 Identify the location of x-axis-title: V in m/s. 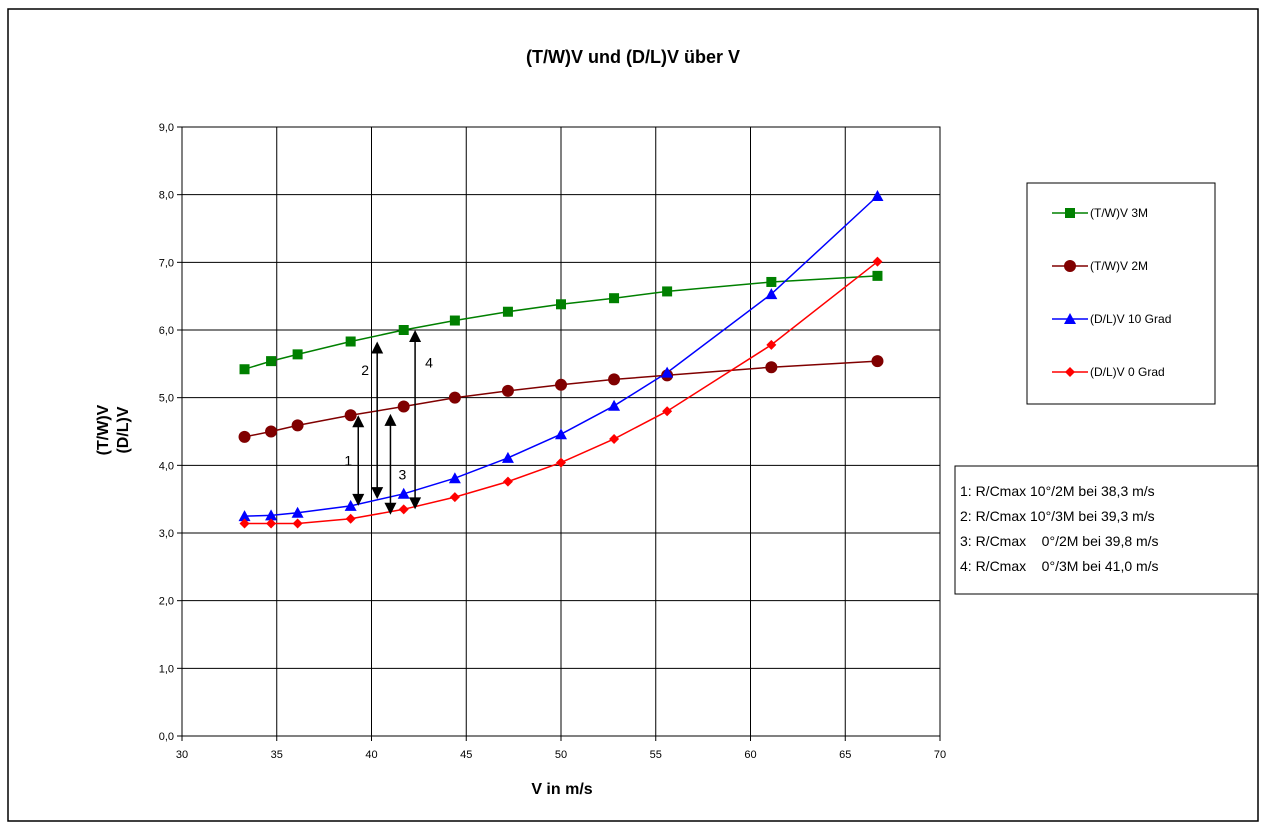
(561, 789).